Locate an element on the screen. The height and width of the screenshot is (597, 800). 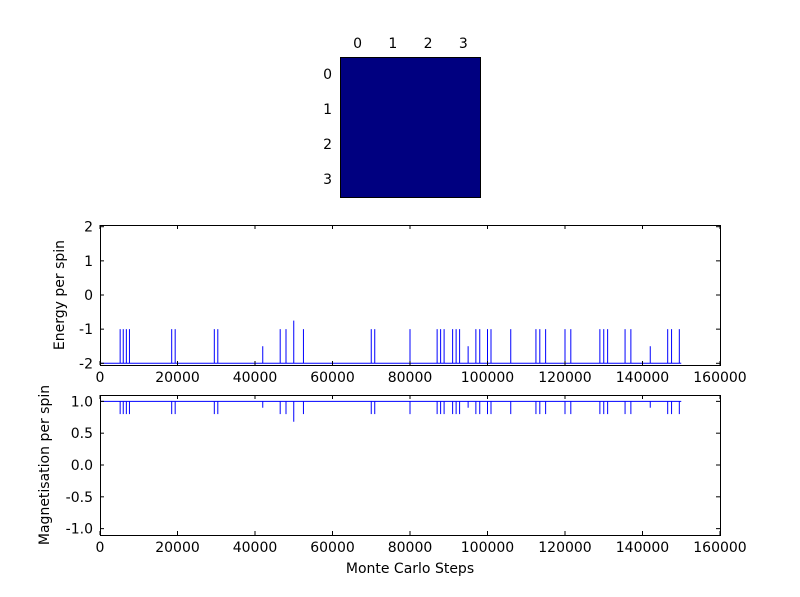
heatmap-x-tick-label: 3 is located at coordinates (463, 44).